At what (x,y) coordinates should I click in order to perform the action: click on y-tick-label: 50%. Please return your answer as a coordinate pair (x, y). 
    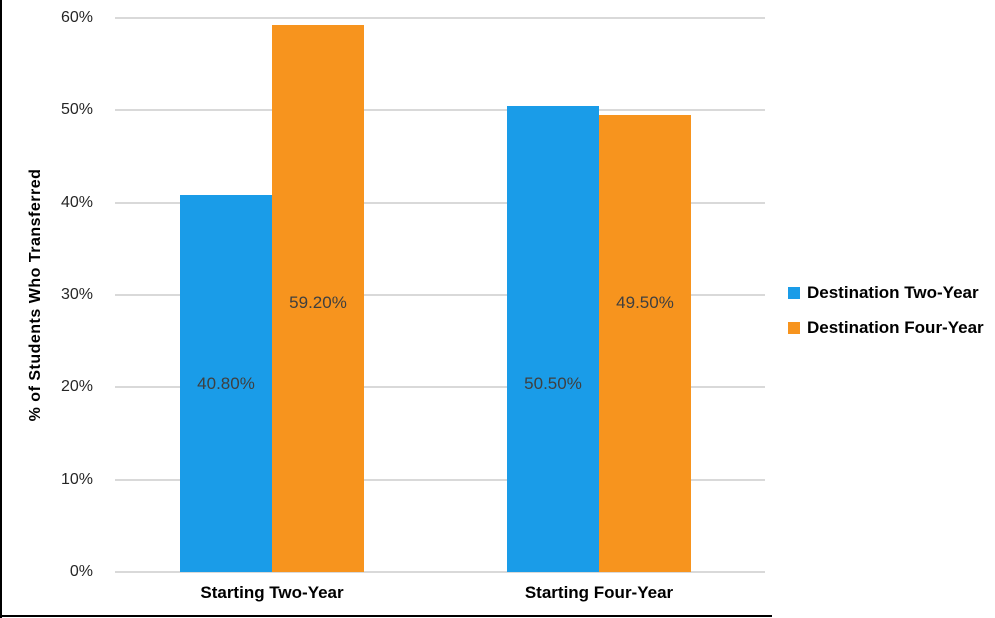
    Looking at the image, I should click on (76, 109).